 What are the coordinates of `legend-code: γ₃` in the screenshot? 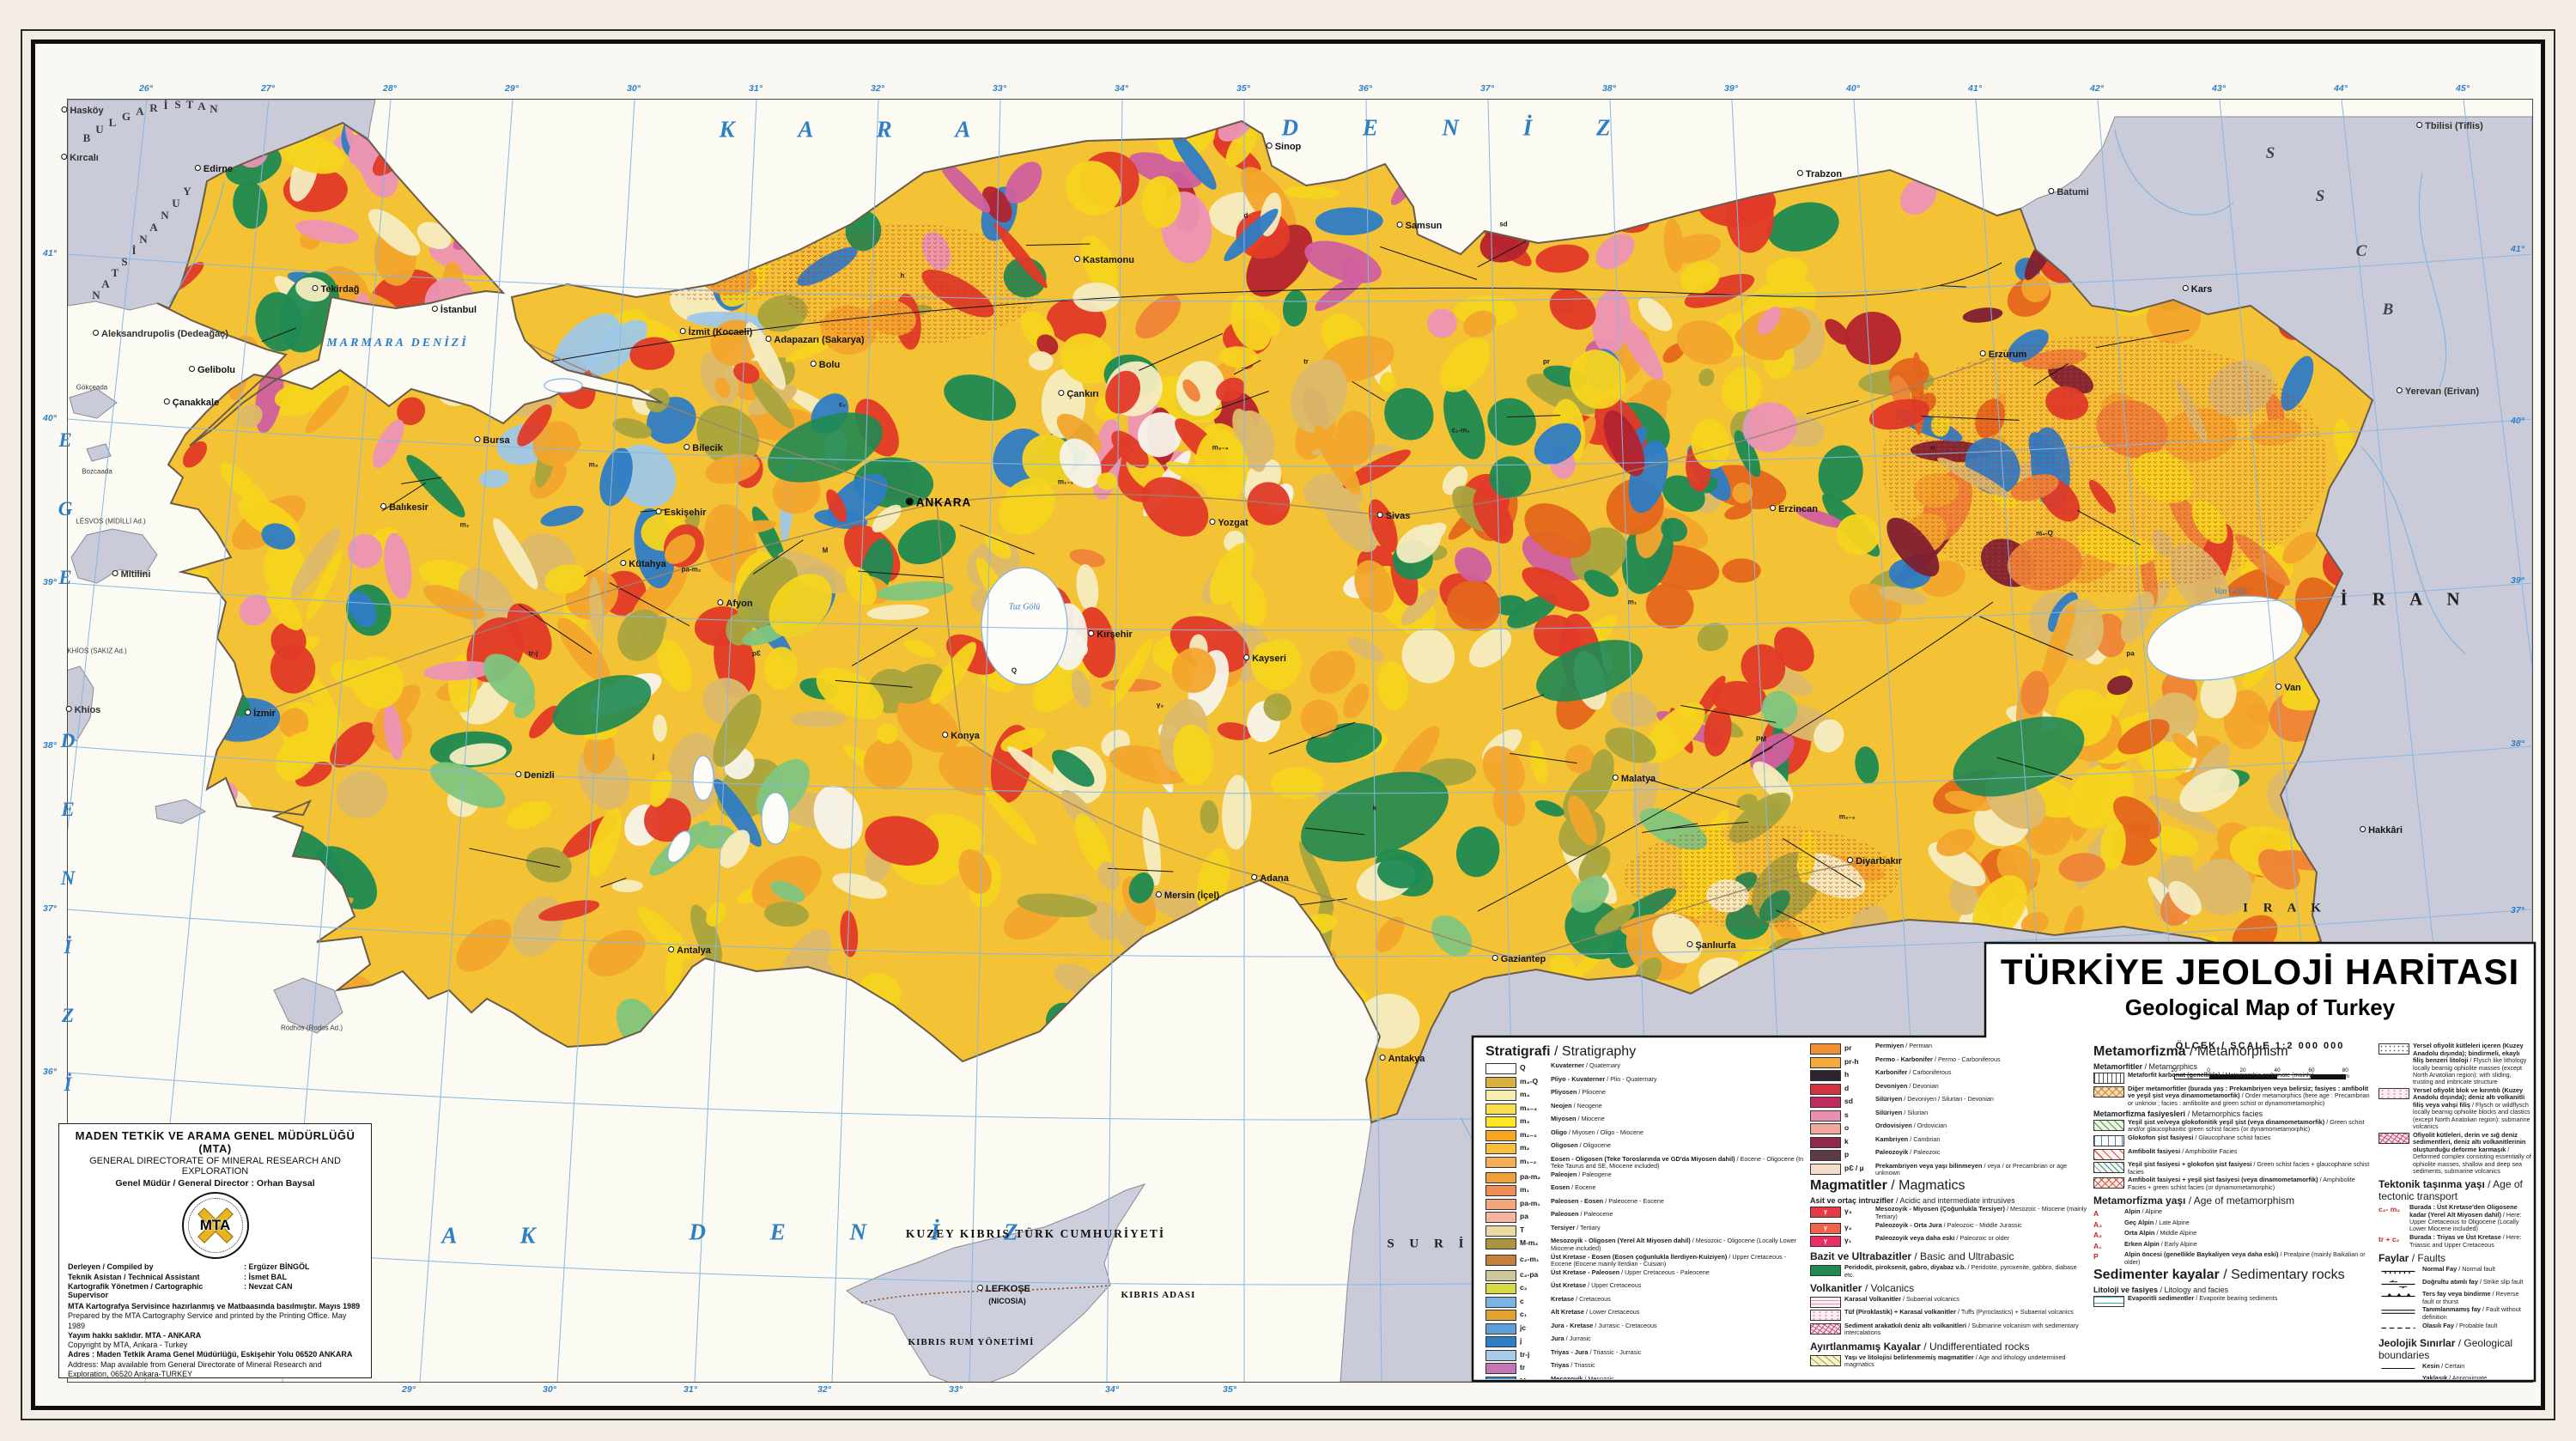 It's located at (1848, 1211).